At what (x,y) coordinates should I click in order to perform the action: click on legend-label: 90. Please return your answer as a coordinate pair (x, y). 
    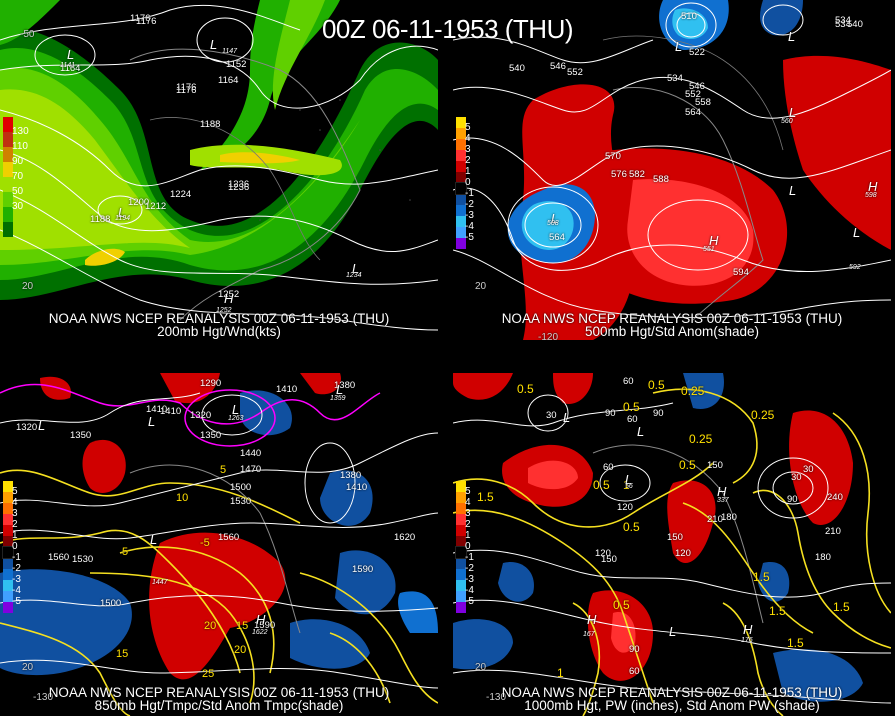
    Looking at the image, I should click on (18, 161).